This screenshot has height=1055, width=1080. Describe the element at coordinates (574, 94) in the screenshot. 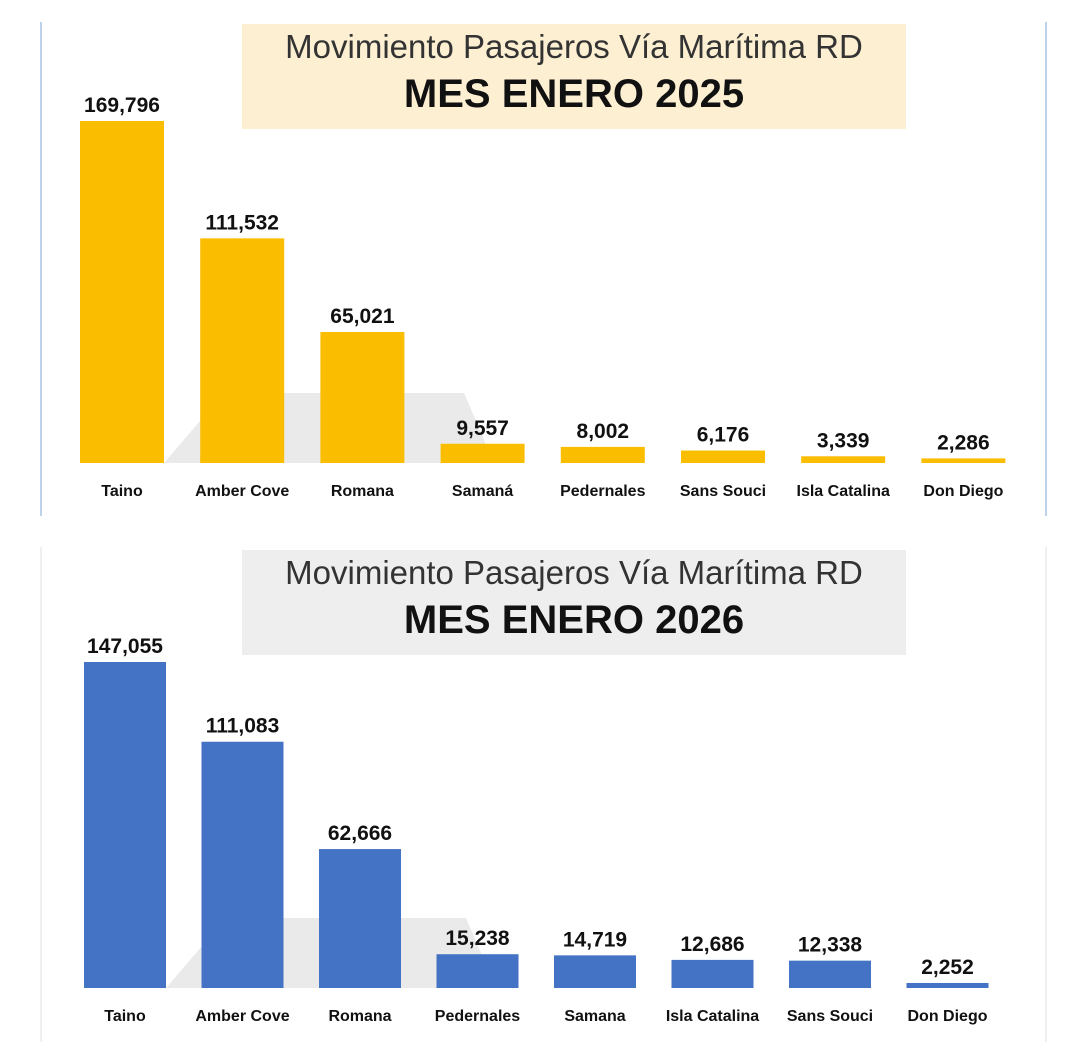

I see `chart-subtitle: MES ENERO 2025` at that location.